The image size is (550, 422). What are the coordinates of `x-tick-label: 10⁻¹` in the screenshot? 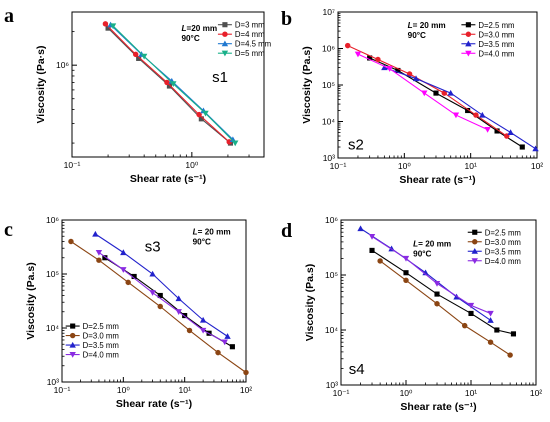 It's located at (338, 166).